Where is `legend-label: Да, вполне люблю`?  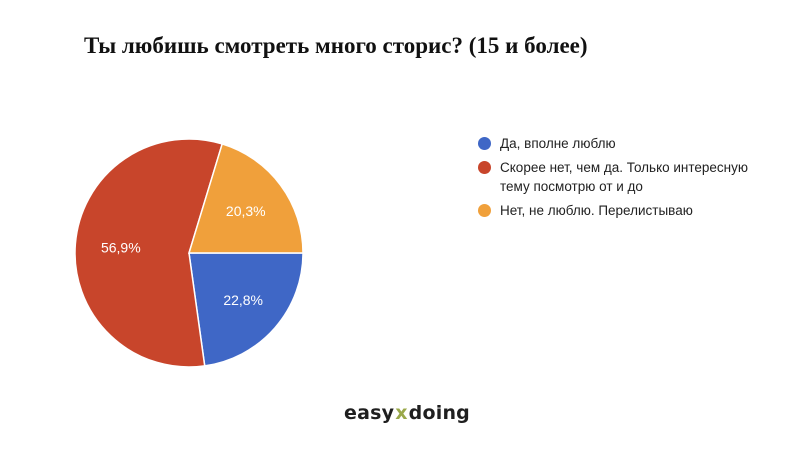 legend-label: Да, вполне люблю is located at coordinates (558, 143).